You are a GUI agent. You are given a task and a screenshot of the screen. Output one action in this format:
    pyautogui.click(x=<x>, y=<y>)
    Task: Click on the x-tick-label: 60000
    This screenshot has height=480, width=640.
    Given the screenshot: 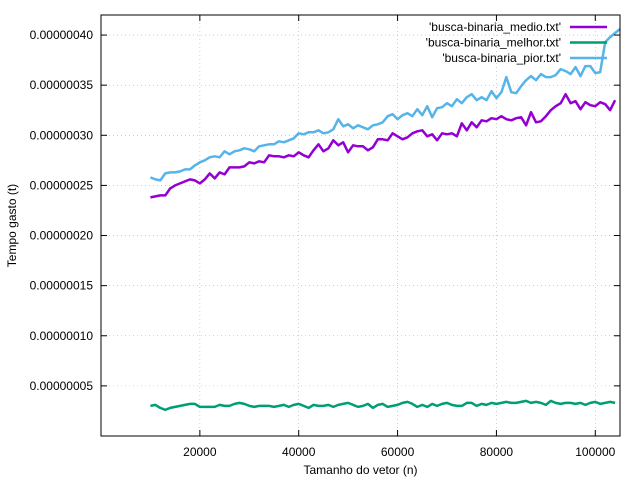 What is the action you would take?
    pyautogui.click(x=398, y=452)
    